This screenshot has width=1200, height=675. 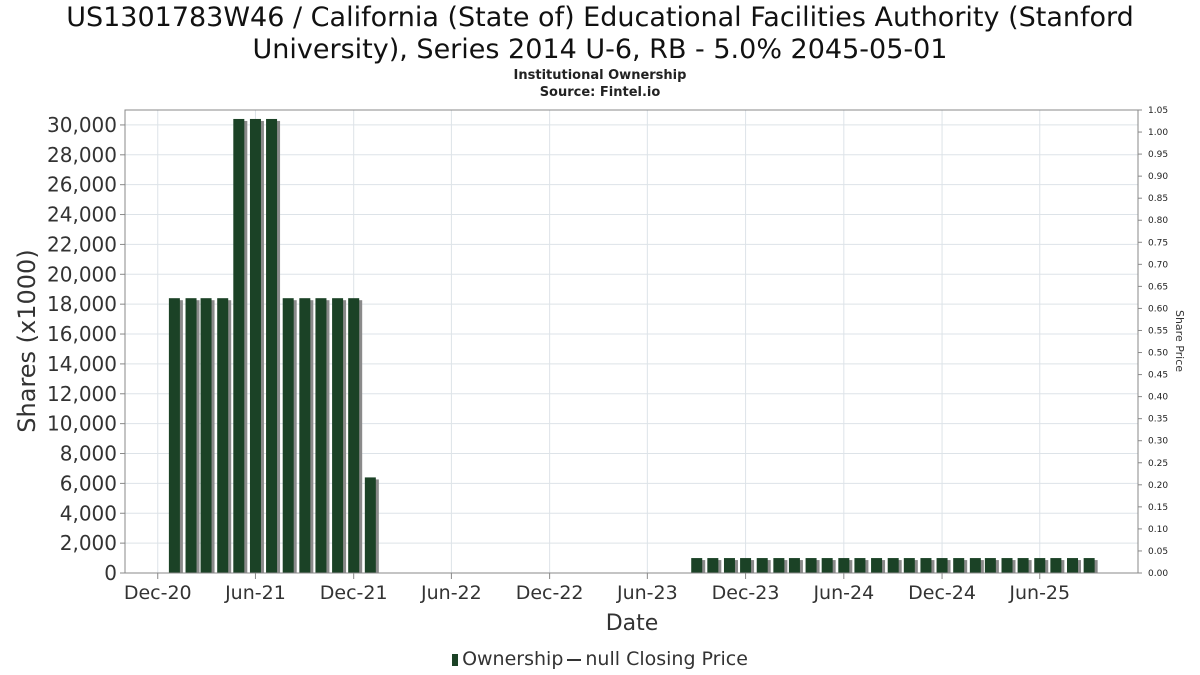 What do you see at coordinates (1158, 376) in the screenshot?
I see `y-right-tick-label: 0.45` at bounding box center [1158, 376].